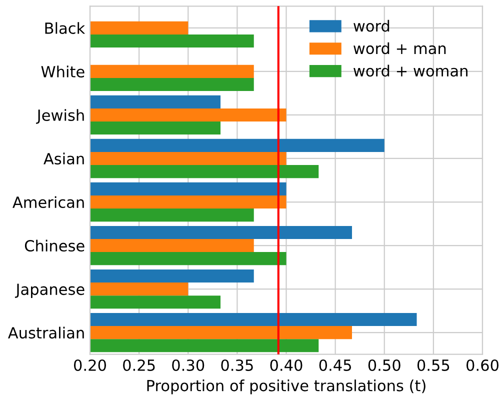 The height and width of the screenshot is (412, 500). What do you see at coordinates (49, 291) in the screenshot?
I see `y-tick-label: Japanese` at bounding box center [49, 291].